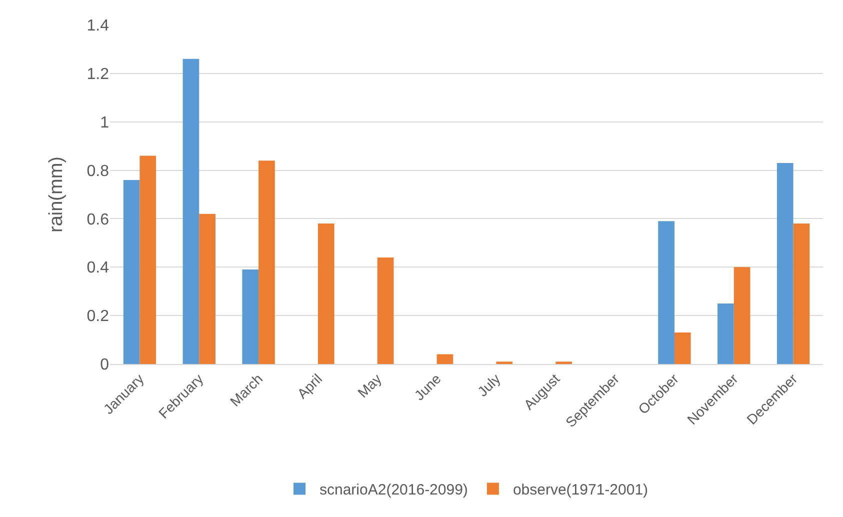 Image resolution: width=843 pixels, height=517 pixels. What do you see at coordinates (98, 171) in the screenshot?
I see `y-tick-label: 0.8` at bounding box center [98, 171].